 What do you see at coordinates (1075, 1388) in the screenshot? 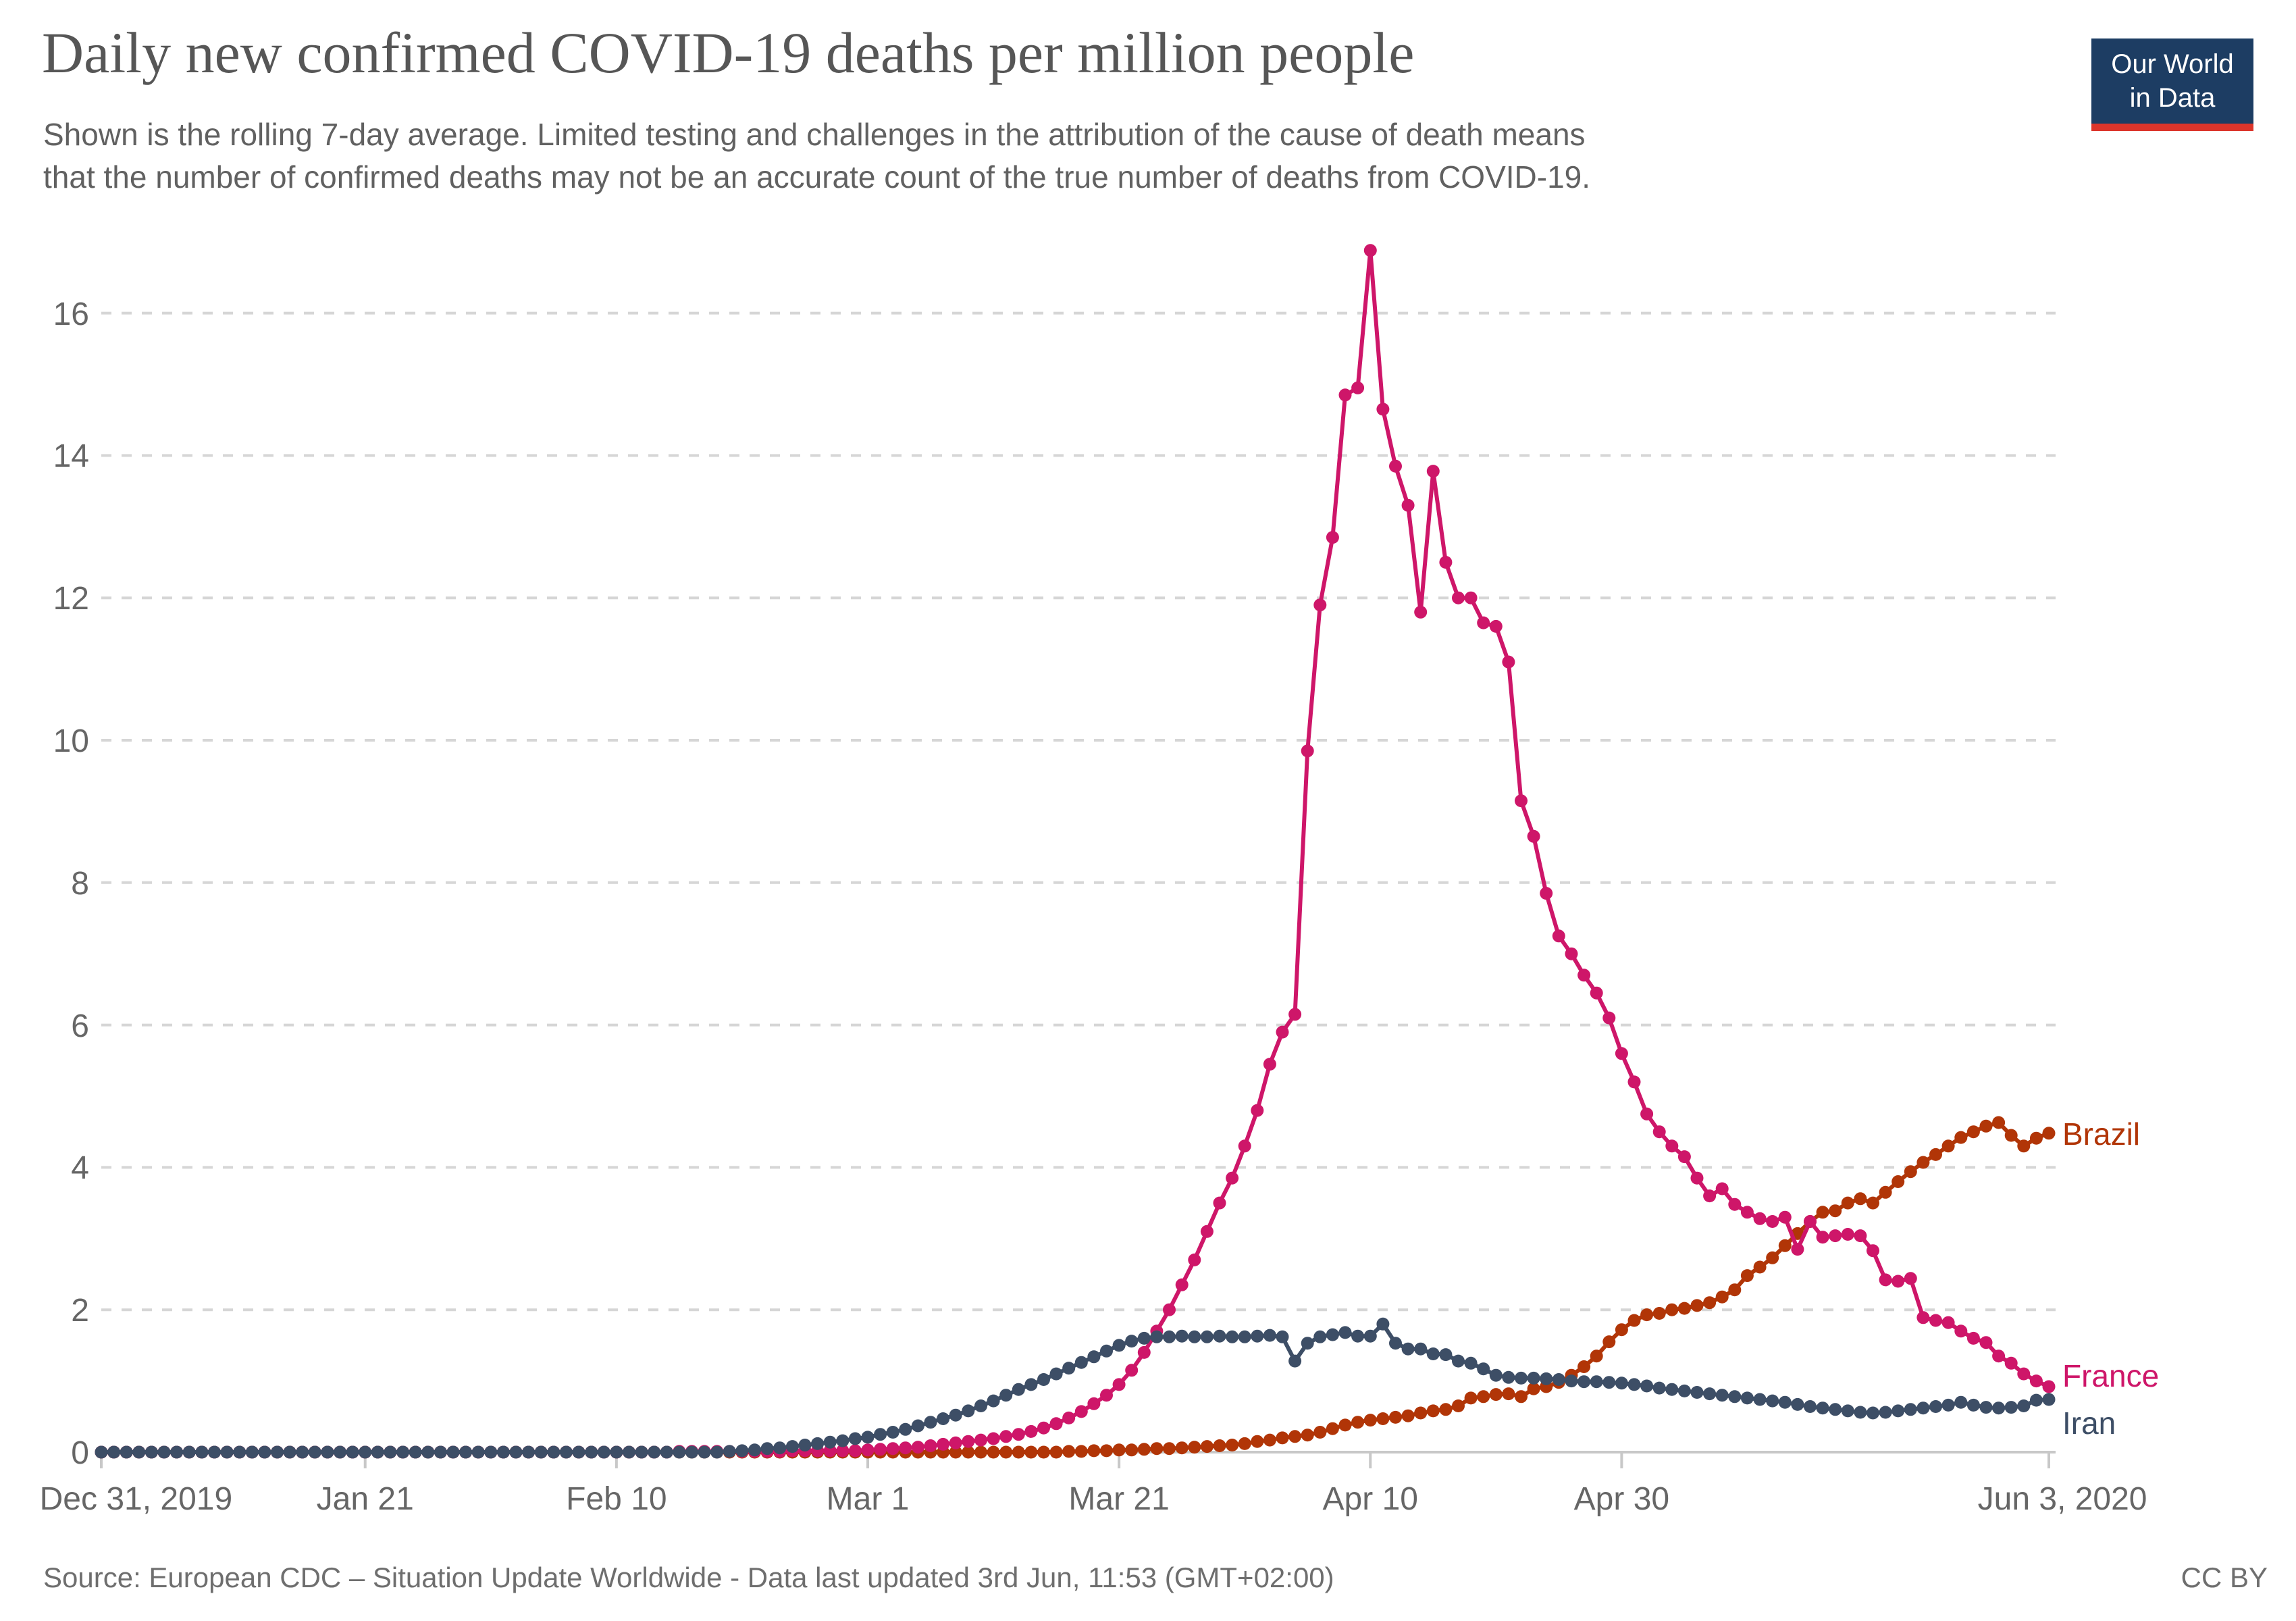
I see `series-line-iran` at bounding box center [1075, 1388].